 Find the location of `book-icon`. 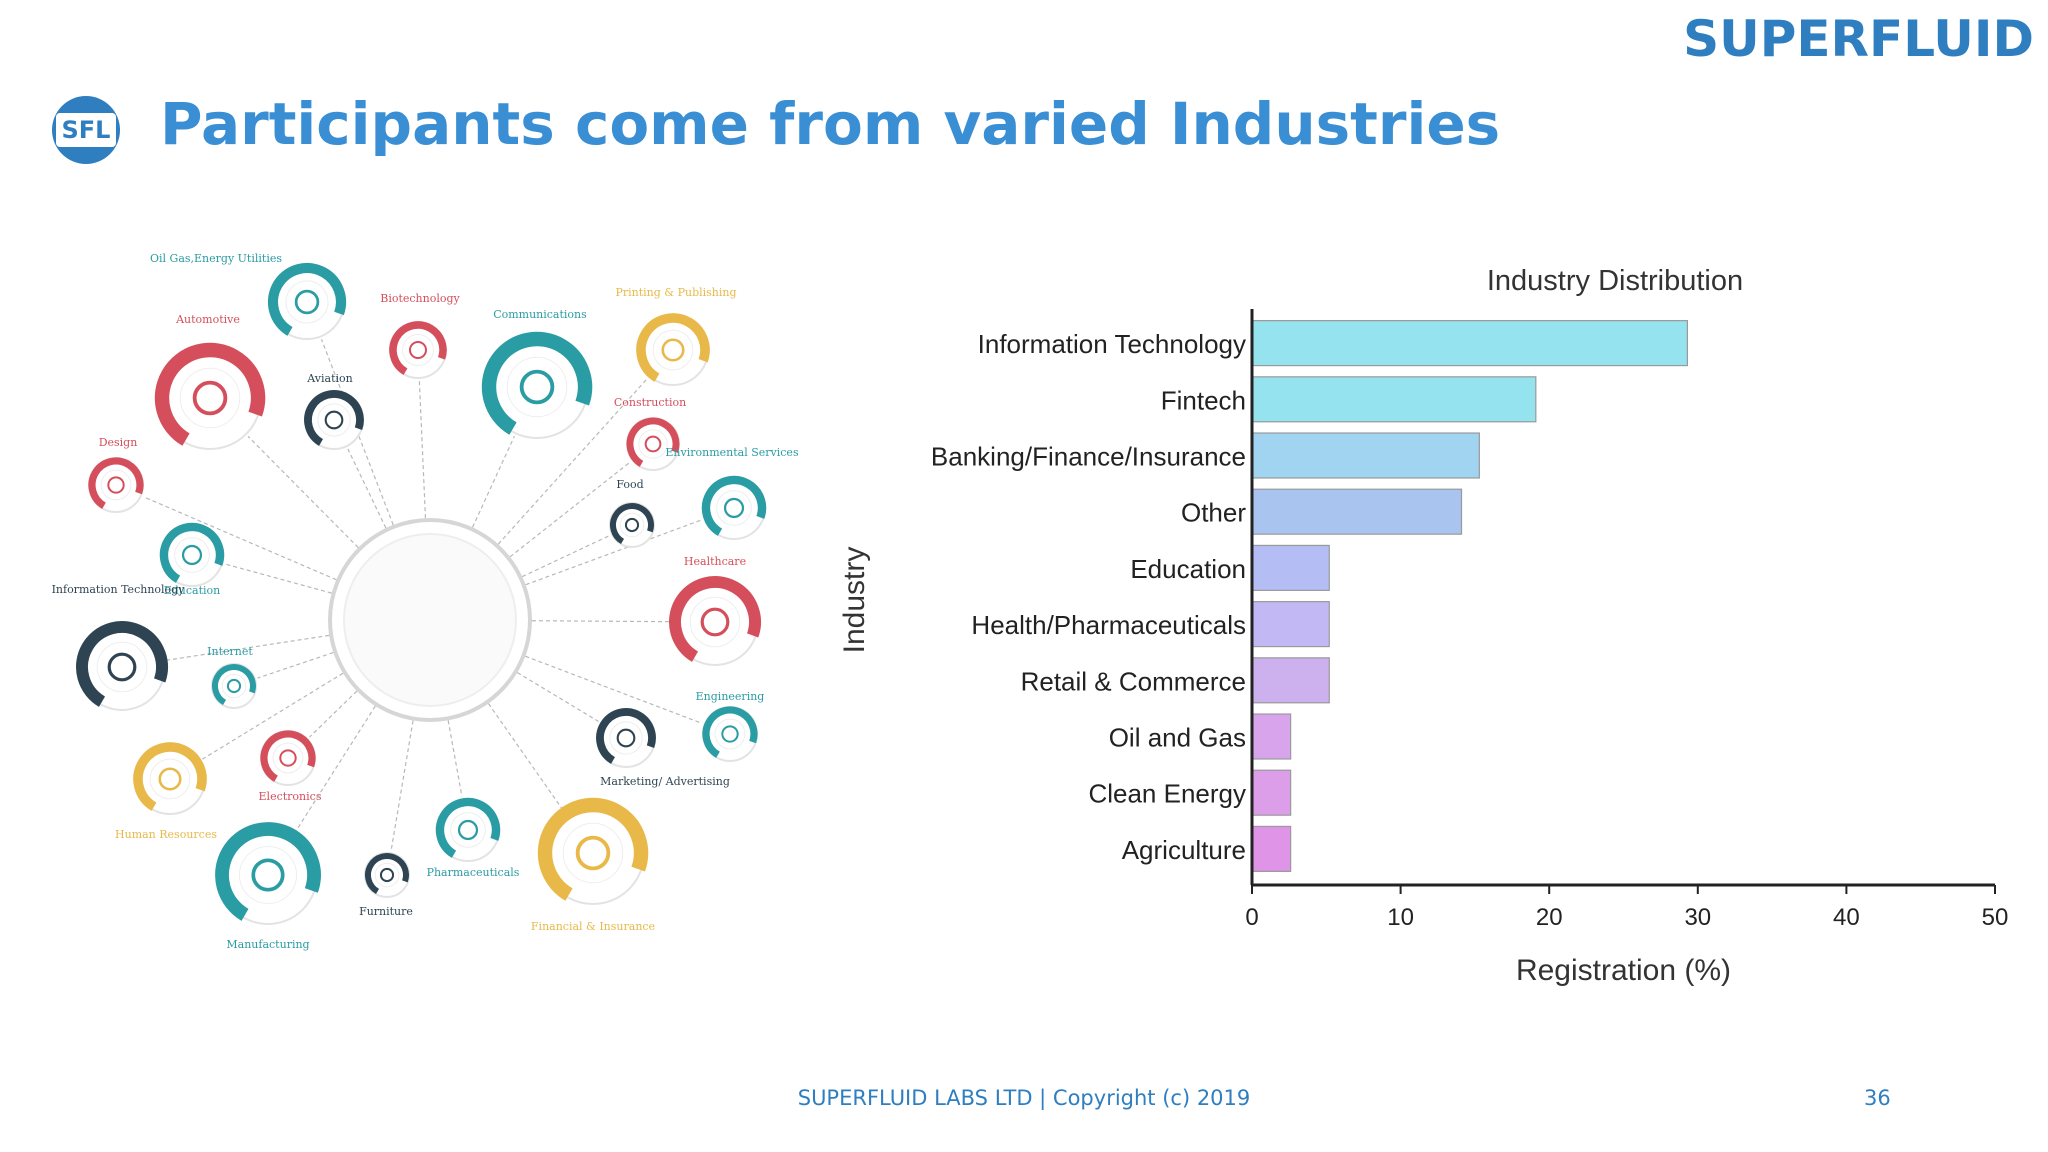

book-icon is located at coordinates (673, 350).